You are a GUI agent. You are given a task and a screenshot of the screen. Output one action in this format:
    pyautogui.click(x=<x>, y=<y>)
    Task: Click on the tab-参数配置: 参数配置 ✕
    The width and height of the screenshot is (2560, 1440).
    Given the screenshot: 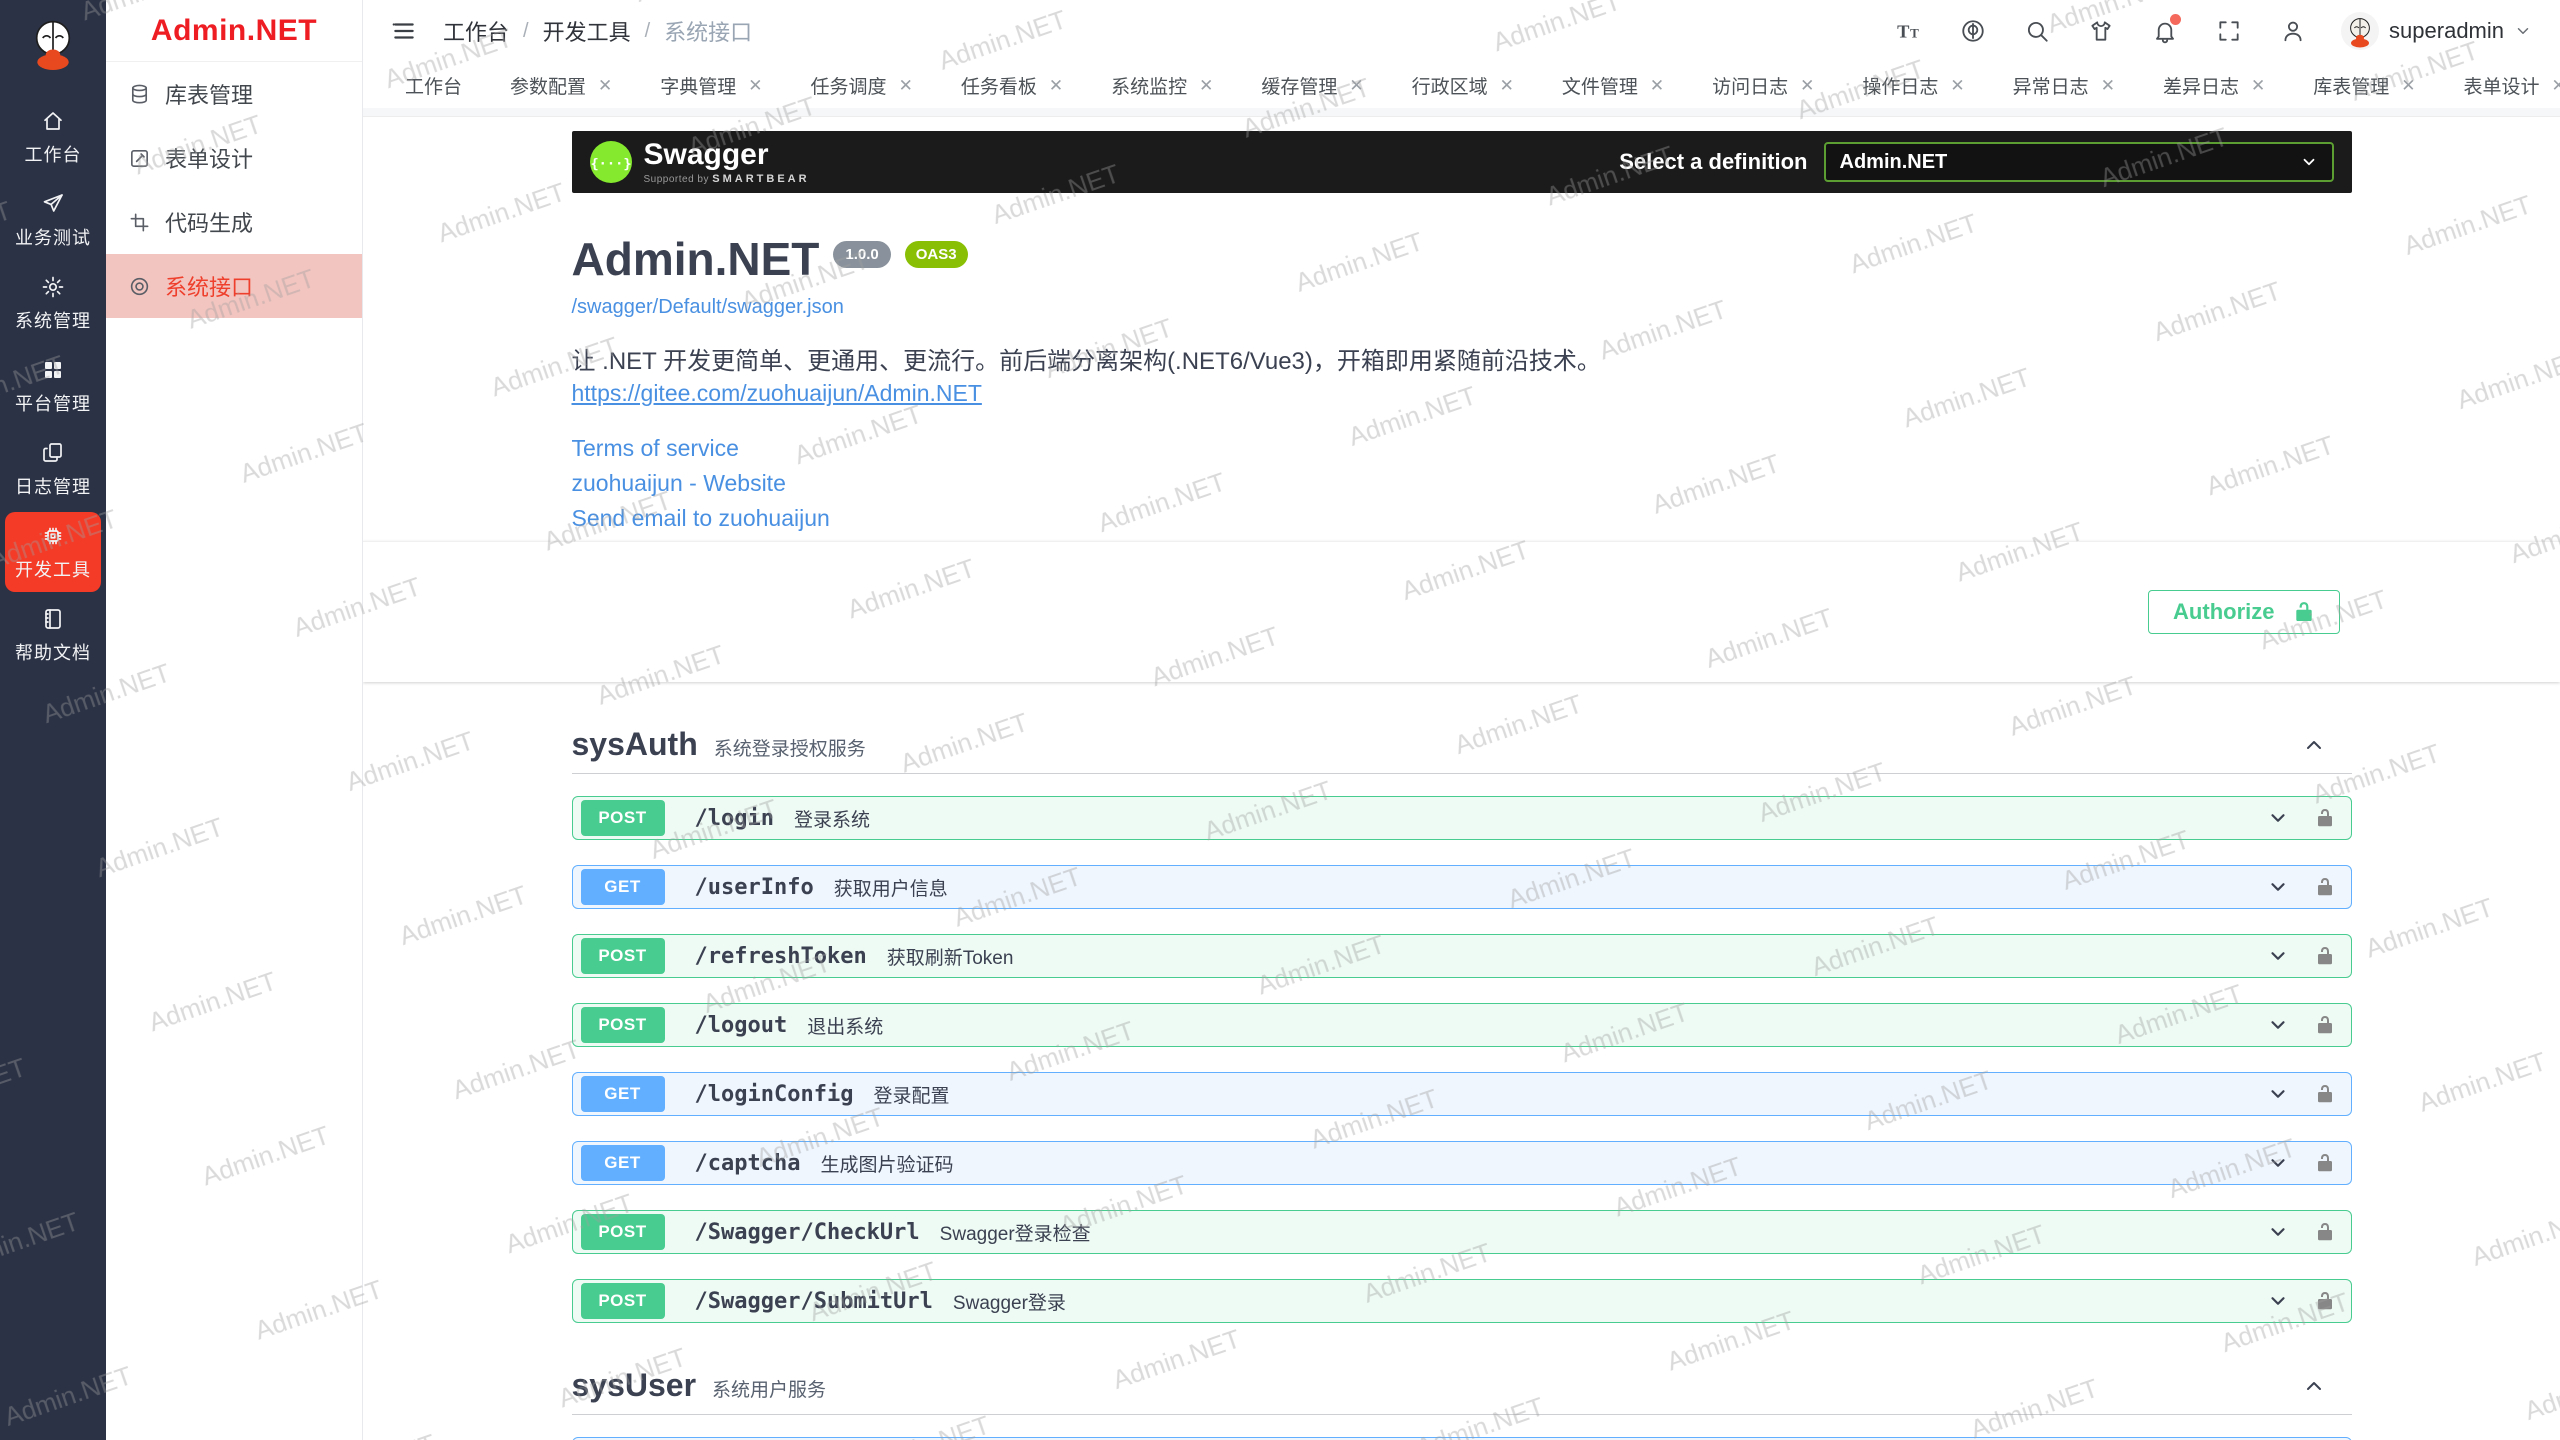 What is the action you would take?
    pyautogui.click(x=561, y=86)
    